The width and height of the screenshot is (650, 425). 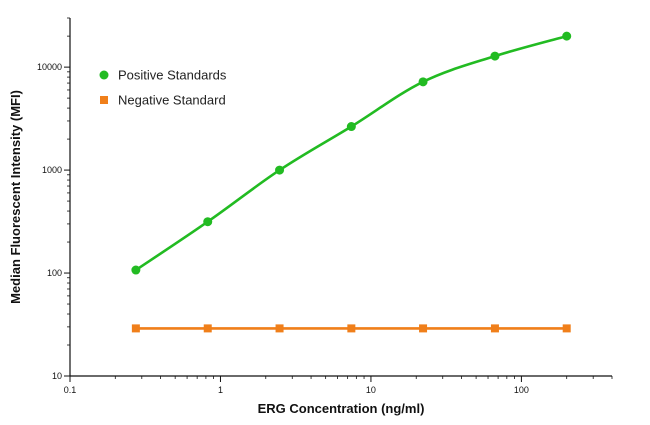 I want to click on y-tick-label: 10, so click(x=57, y=376).